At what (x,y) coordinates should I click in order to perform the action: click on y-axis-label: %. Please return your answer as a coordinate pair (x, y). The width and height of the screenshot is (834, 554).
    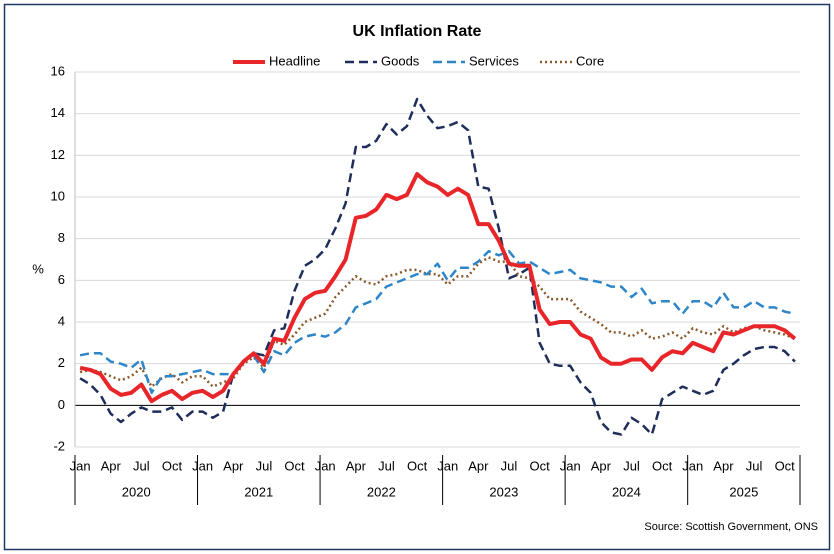
    Looking at the image, I should click on (38, 268).